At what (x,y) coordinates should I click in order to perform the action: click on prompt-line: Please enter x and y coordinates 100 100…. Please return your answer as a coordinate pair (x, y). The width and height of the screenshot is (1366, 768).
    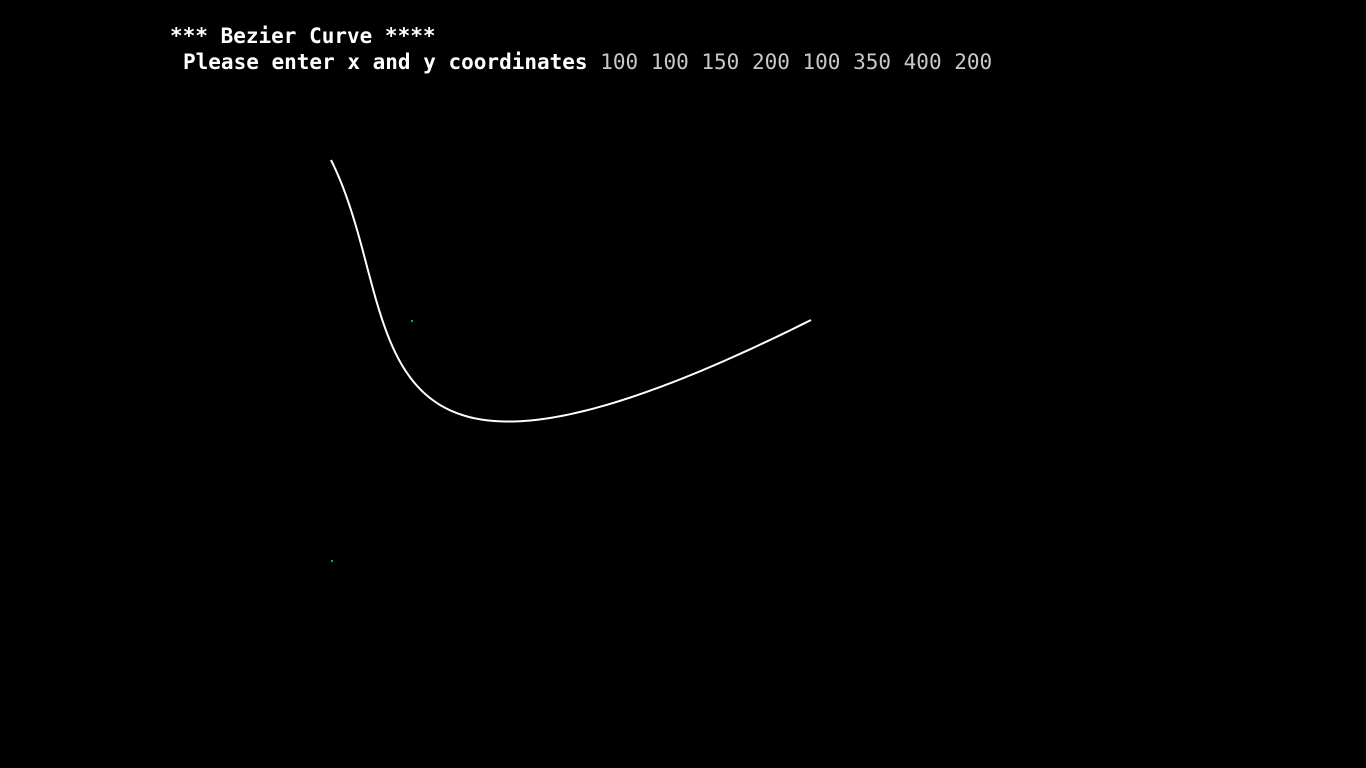
    Looking at the image, I should click on (587, 62).